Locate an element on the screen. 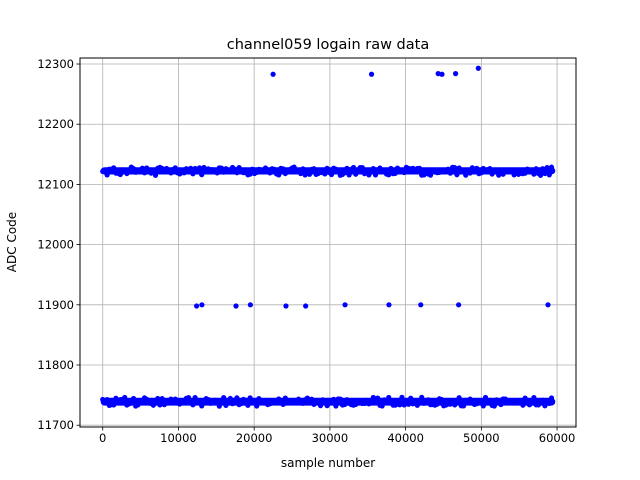 The image size is (640, 480). y-tick-label: 12200 is located at coordinates (55, 124).